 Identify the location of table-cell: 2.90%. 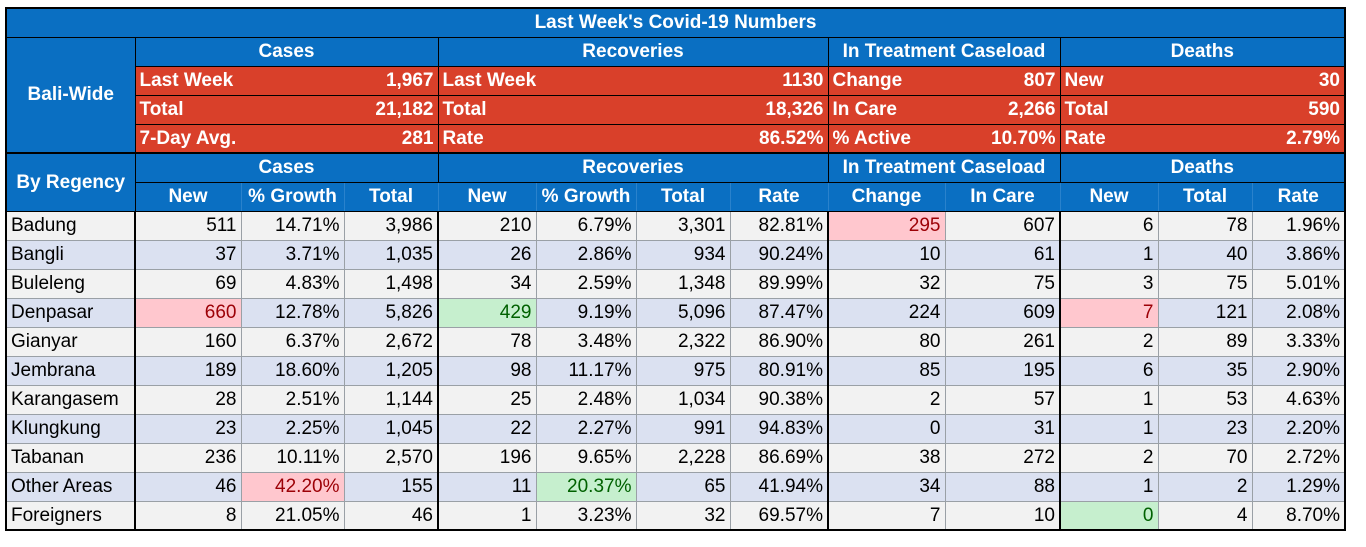
(1298, 370).